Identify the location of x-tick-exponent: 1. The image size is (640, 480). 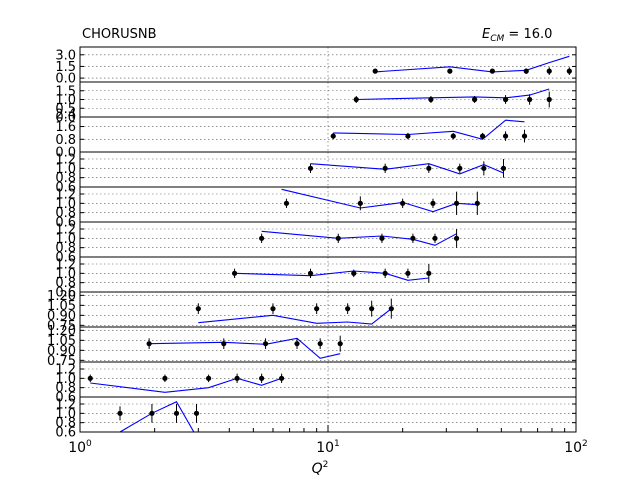
(337, 444).